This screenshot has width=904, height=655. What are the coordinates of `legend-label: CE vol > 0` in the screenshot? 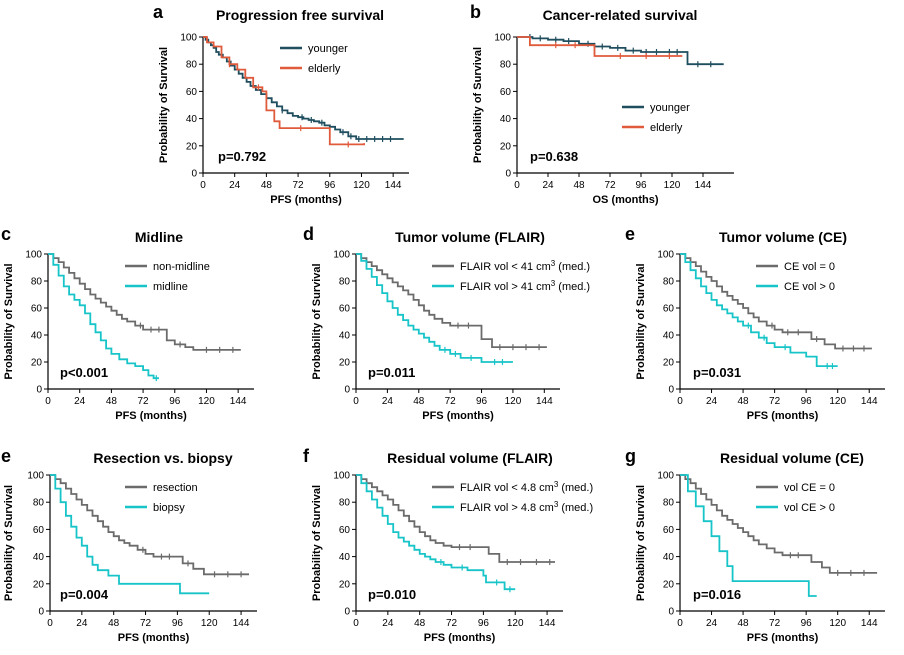 It's located at (809, 287).